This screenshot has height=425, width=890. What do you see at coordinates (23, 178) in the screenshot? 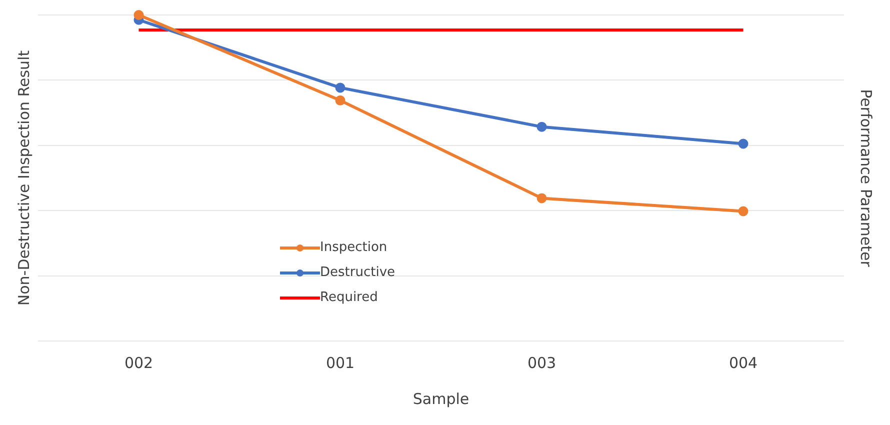
I see `y-axis-title: Non-Destructive Inspection Result` at bounding box center [23, 178].